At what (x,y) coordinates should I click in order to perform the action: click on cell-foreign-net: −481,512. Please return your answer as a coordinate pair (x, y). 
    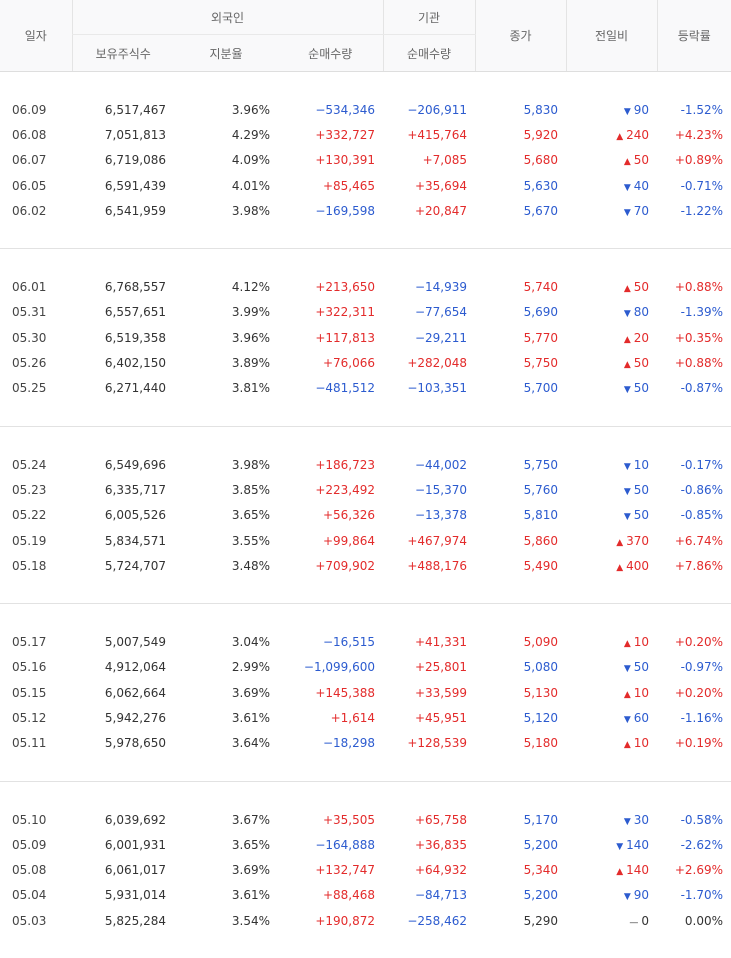
    Looking at the image, I should click on (330, 388).